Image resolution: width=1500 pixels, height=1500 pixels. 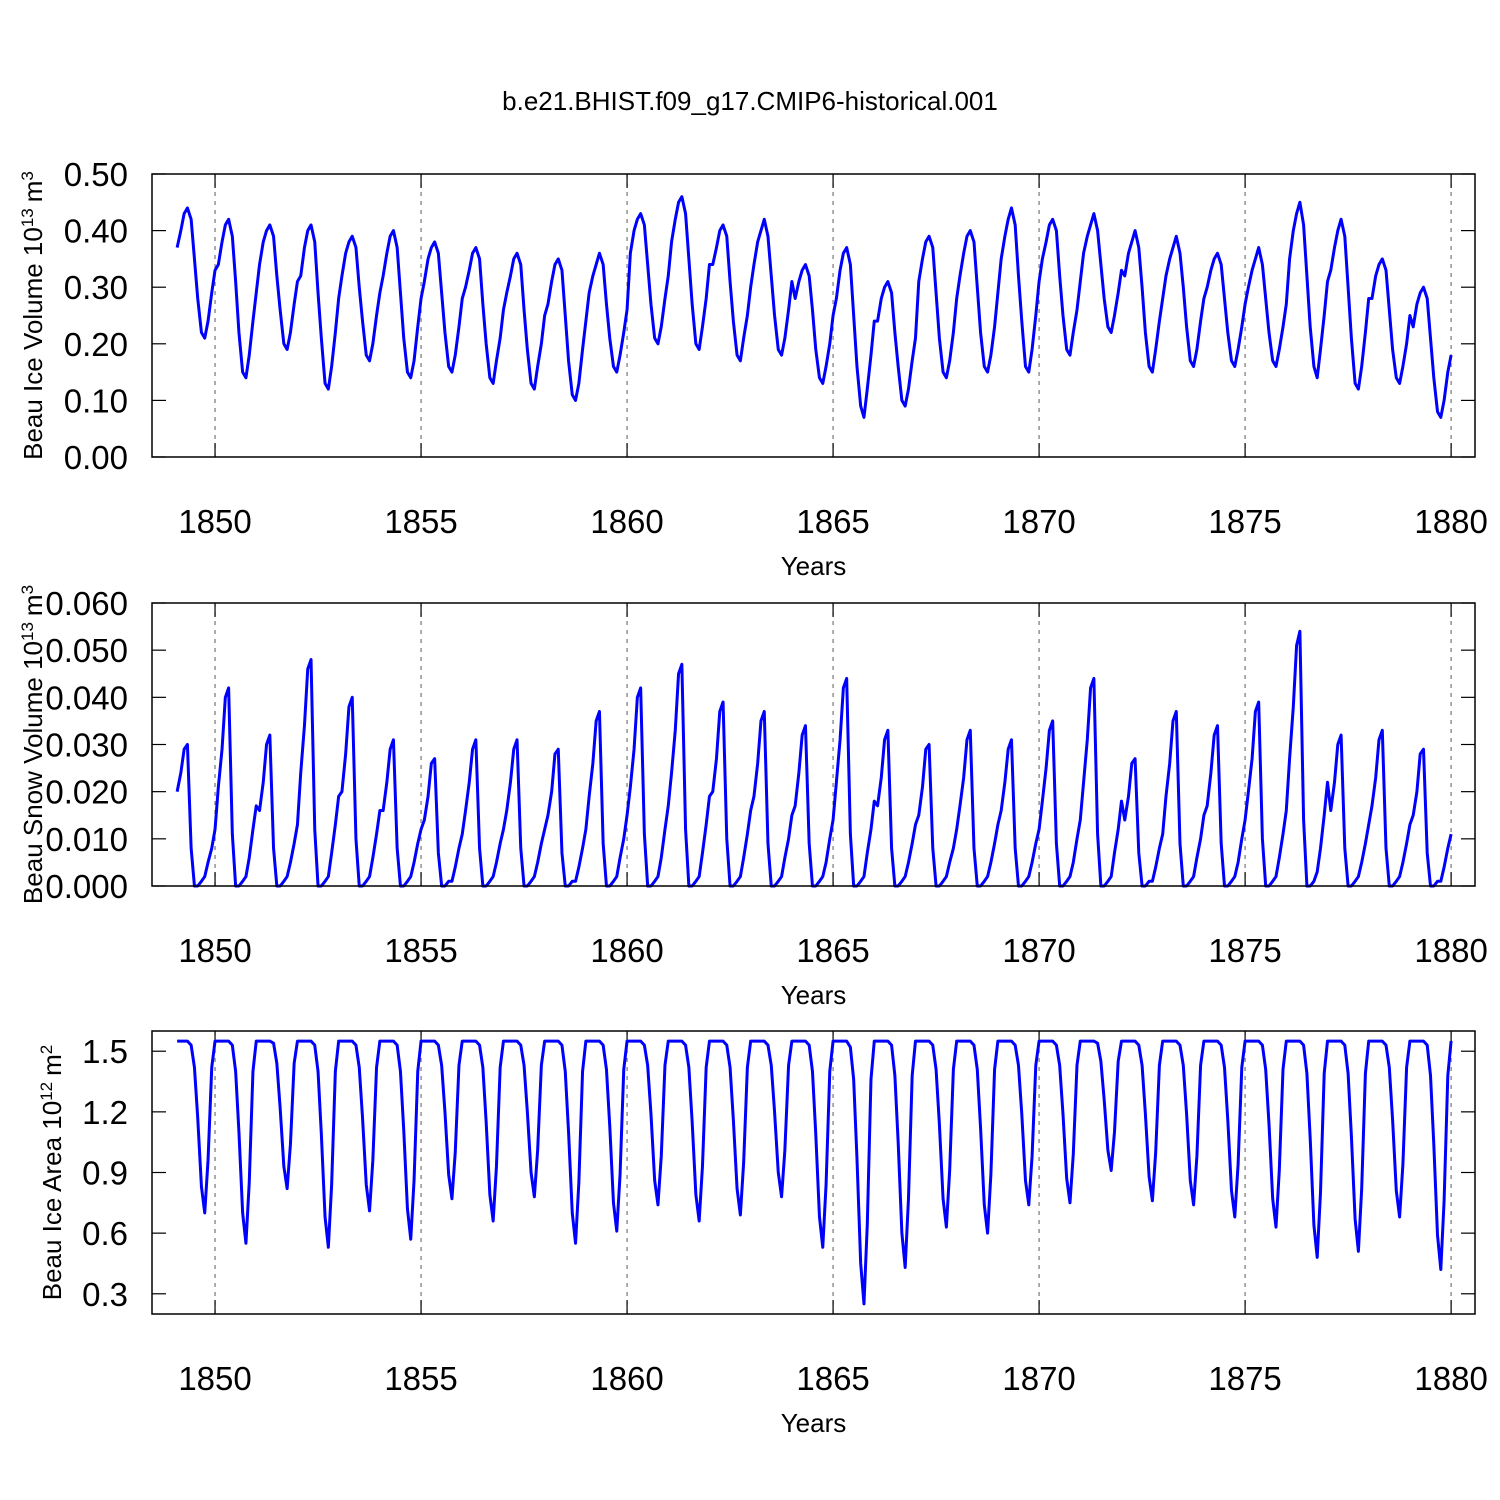 I want to click on y-axis-label: Beau Snow Volume 1013 m3, so click(x=33, y=744).